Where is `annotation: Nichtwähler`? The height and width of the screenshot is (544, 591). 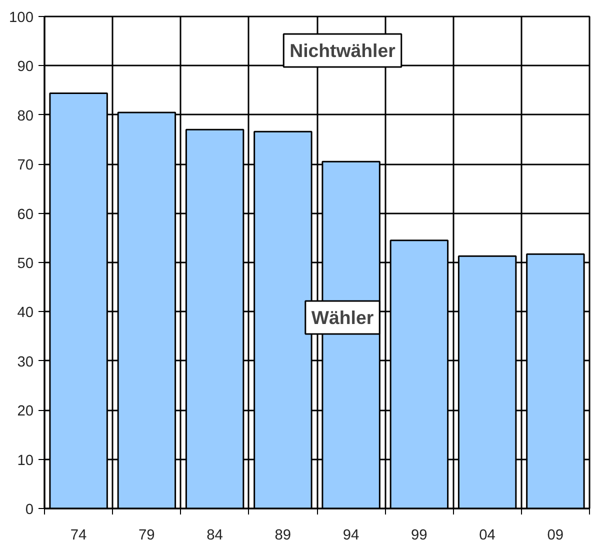
annotation: Nichtwähler is located at coordinates (343, 50).